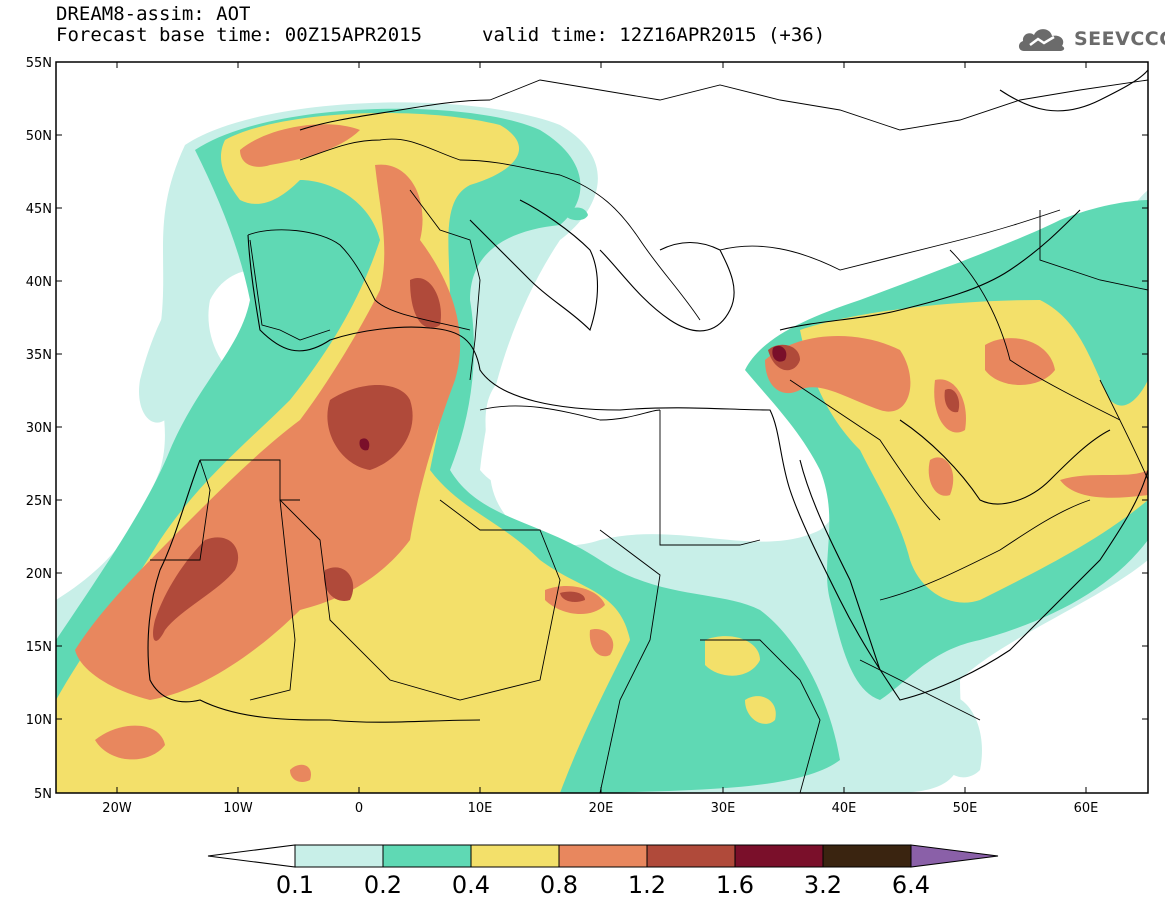 This screenshot has height=905, width=1165. What do you see at coordinates (480, 808) in the screenshot?
I see `lon-label: 10E` at bounding box center [480, 808].